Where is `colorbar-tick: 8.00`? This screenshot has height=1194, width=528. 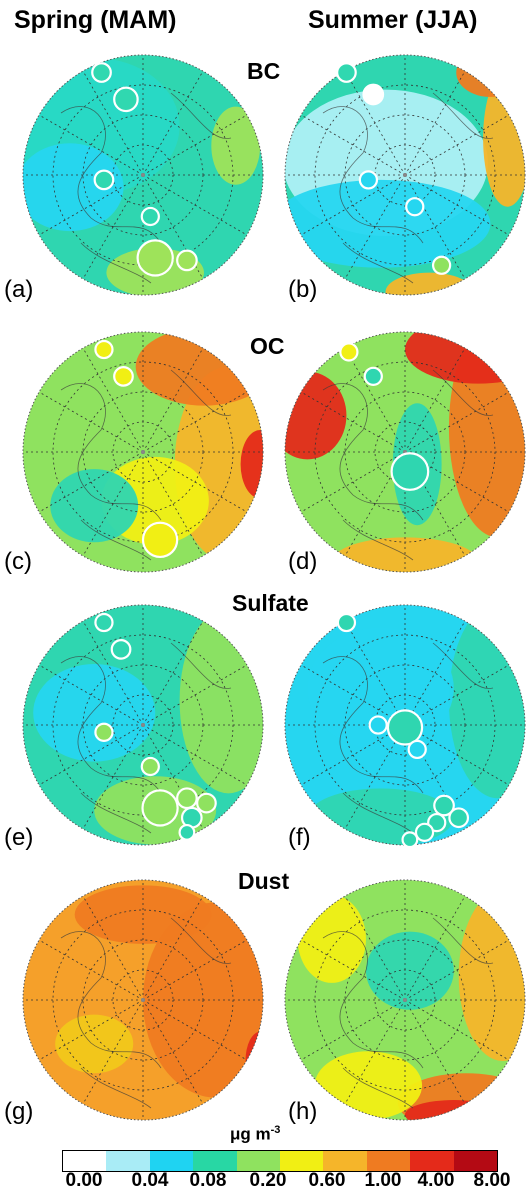
colorbar-tick: 8.00 is located at coordinates (492, 1180).